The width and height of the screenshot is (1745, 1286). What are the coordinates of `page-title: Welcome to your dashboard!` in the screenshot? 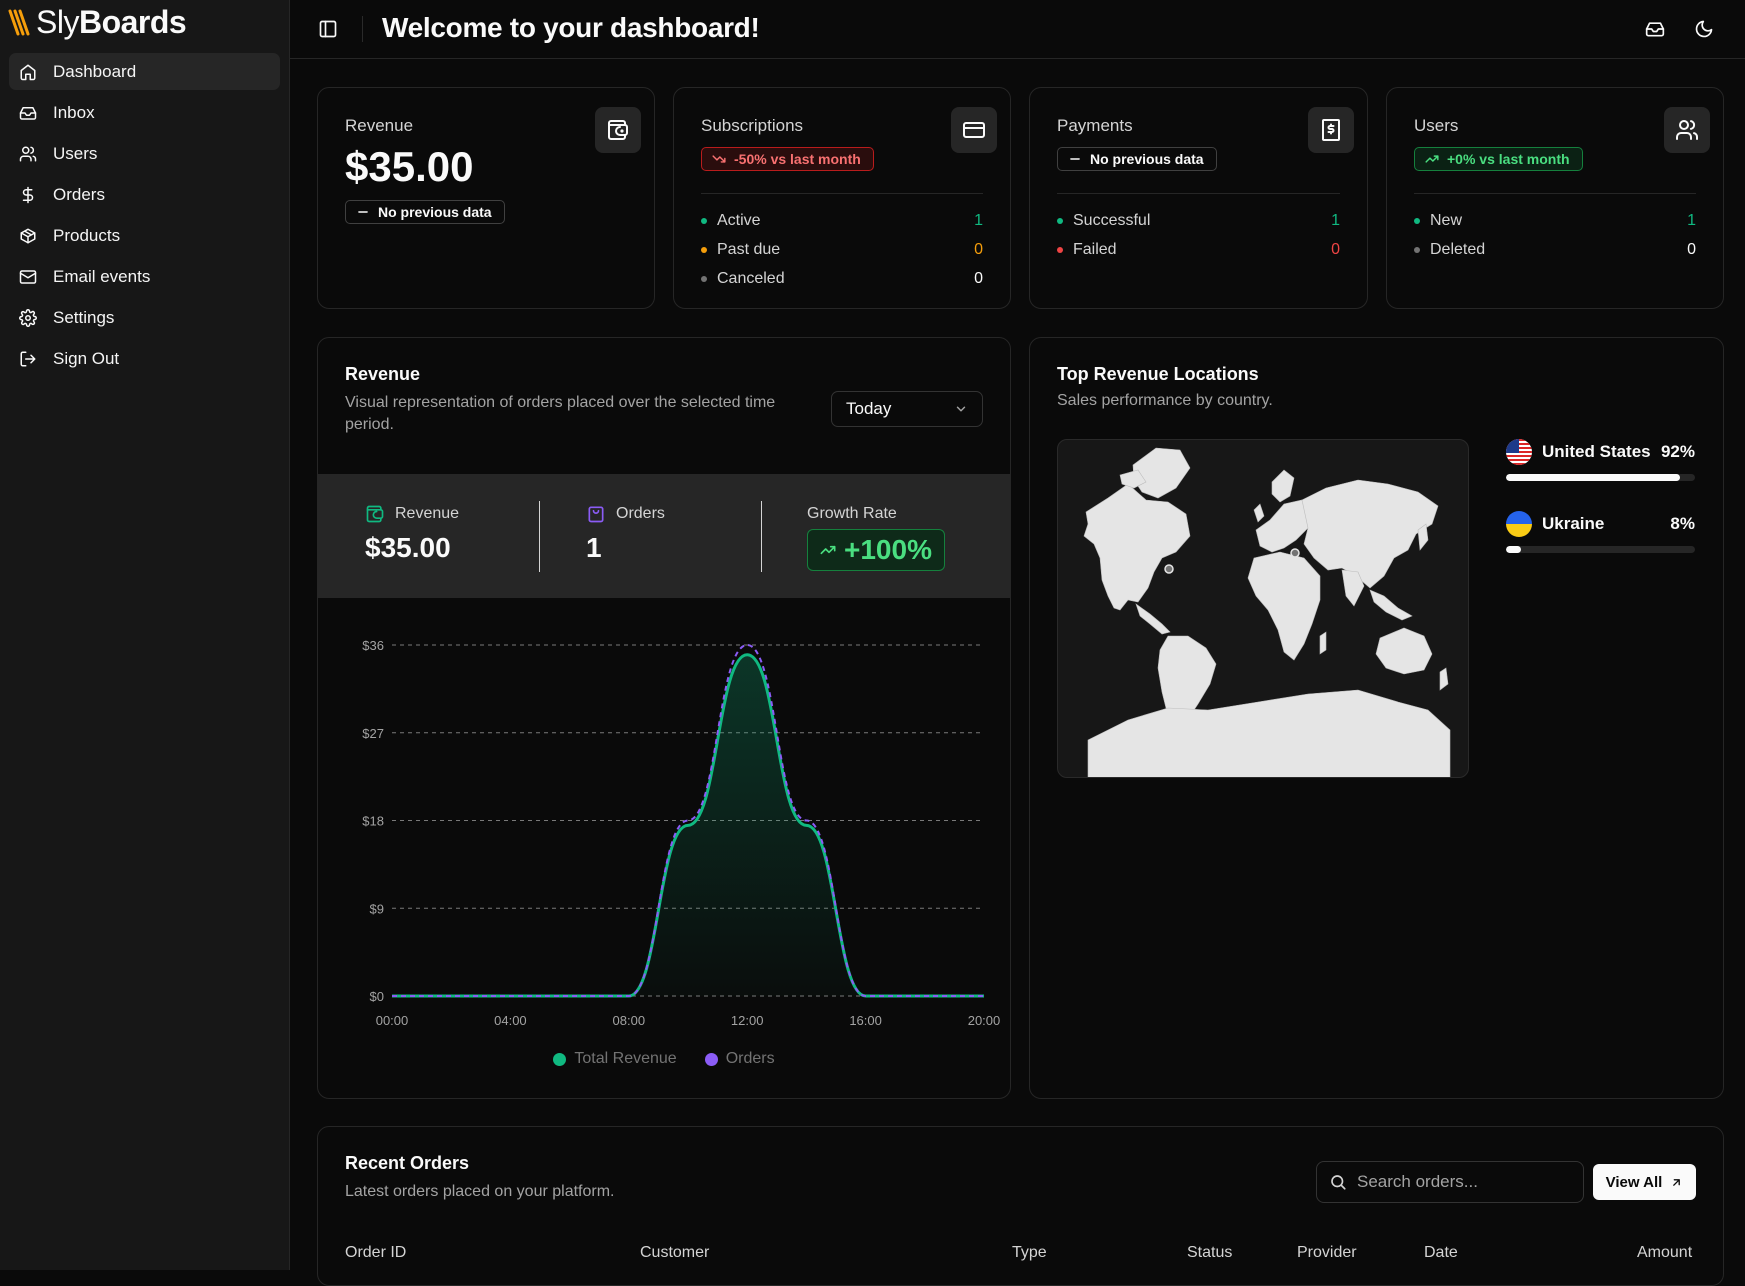 It's located at (571, 27).